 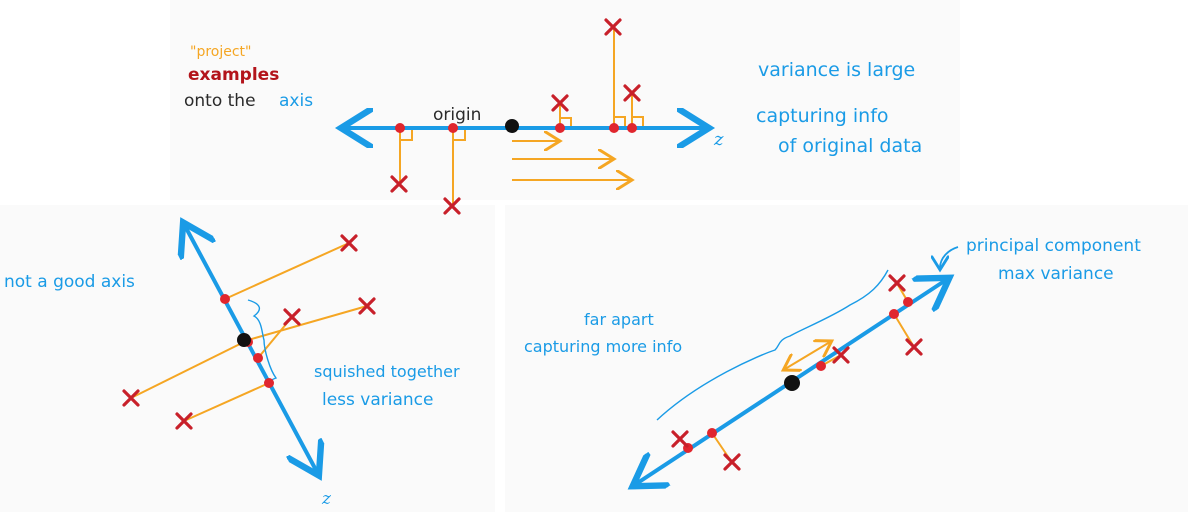 What do you see at coordinates (326, 499) in the screenshot?
I see `label-z-left: z` at bounding box center [326, 499].